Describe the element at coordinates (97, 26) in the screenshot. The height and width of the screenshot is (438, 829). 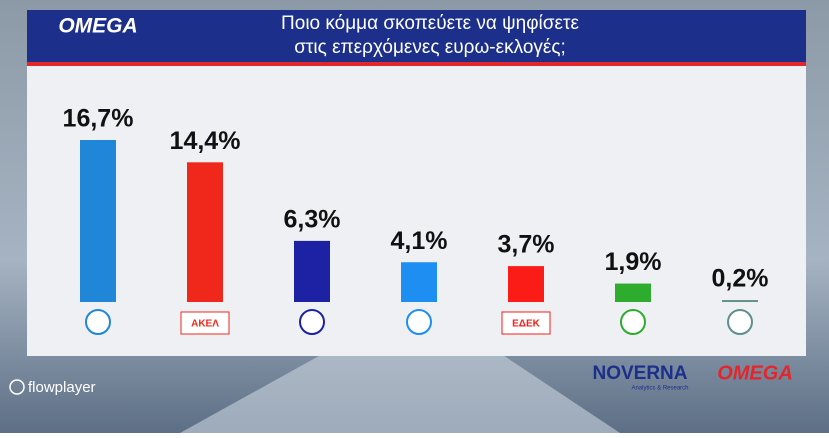
I see `channel-logo: OMEGA` at that location.